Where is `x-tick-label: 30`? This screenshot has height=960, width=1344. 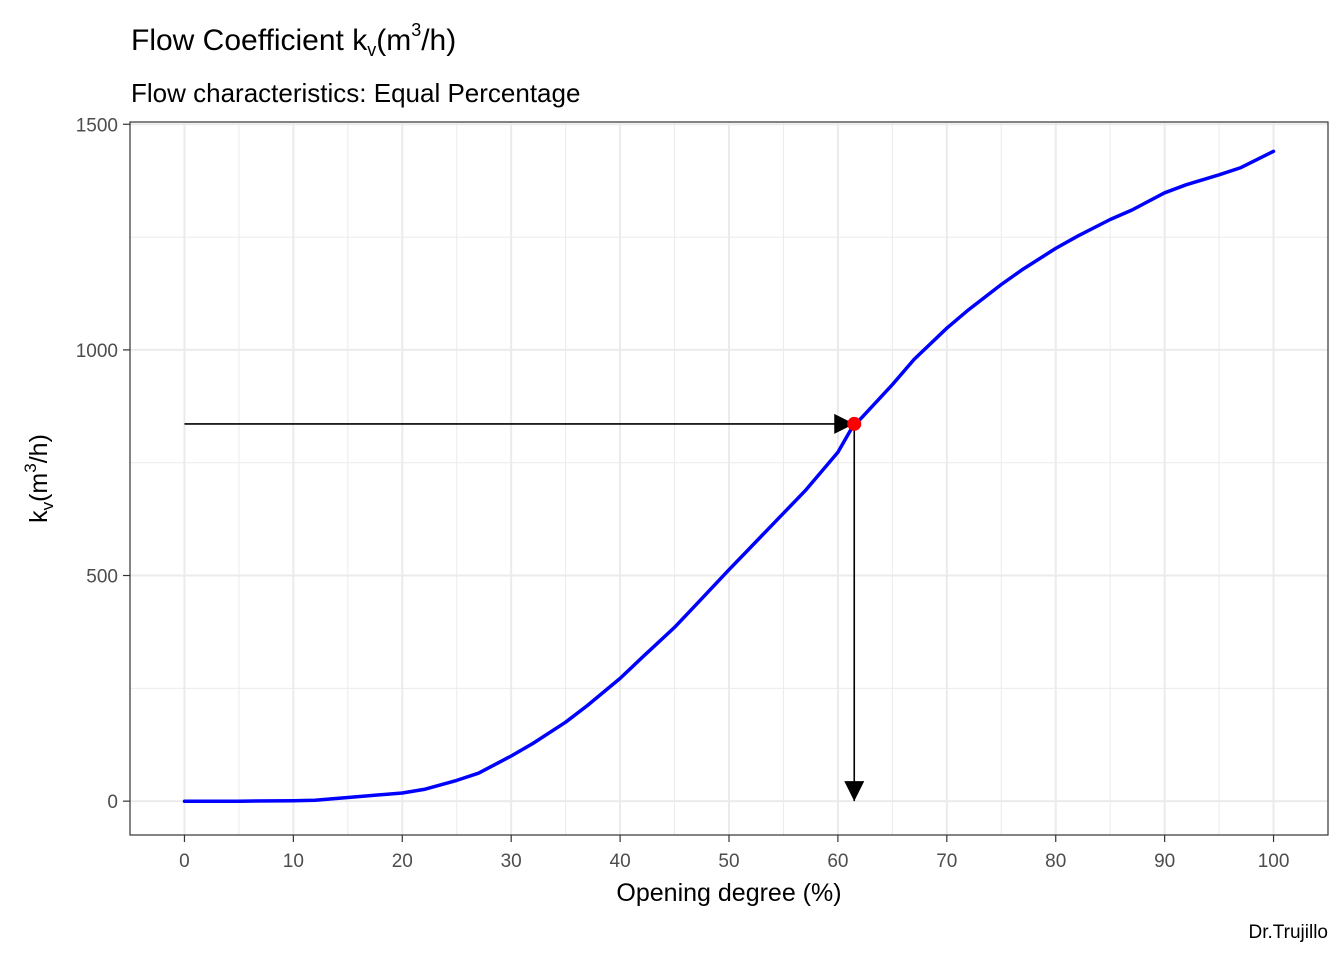
x-tick-label: 30 is located at coordinates (511, 861).